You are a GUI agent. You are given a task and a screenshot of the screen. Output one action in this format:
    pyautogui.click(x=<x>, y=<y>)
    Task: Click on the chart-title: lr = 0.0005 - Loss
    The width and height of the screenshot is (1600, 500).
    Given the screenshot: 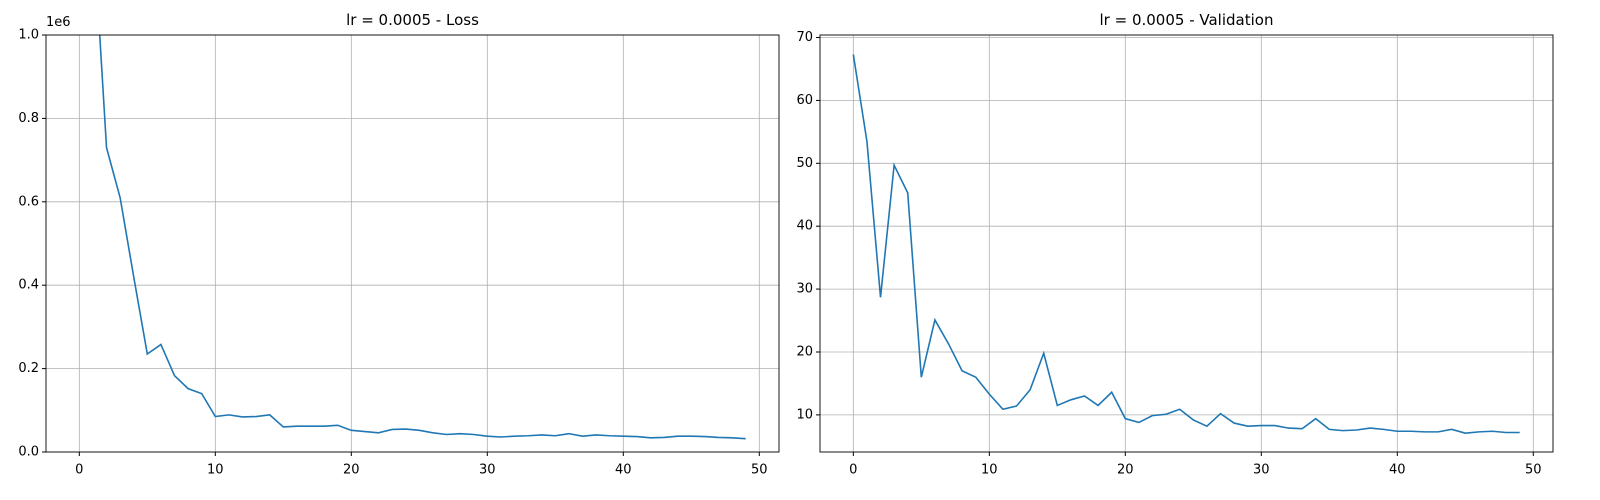 What is the action you would take?
    pyautogui.click(x=412, y=20)
    